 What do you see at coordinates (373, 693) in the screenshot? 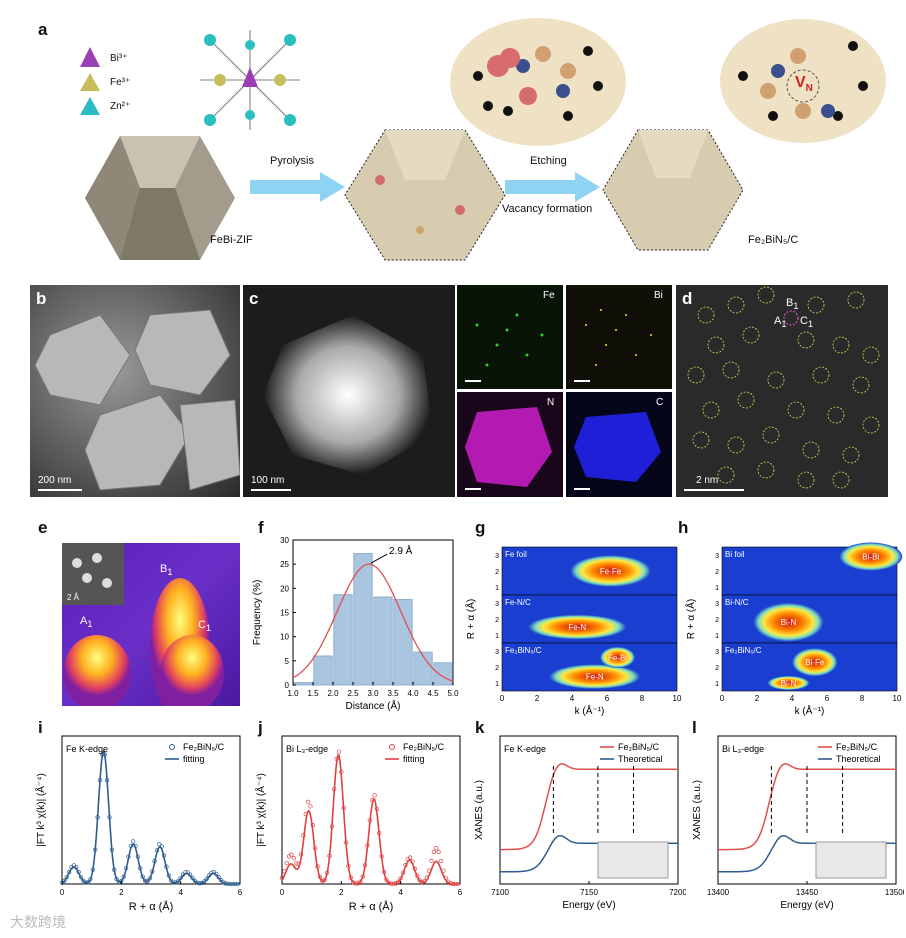
I see `x-tick-label: 3.0` at bounding box center [373, 693].